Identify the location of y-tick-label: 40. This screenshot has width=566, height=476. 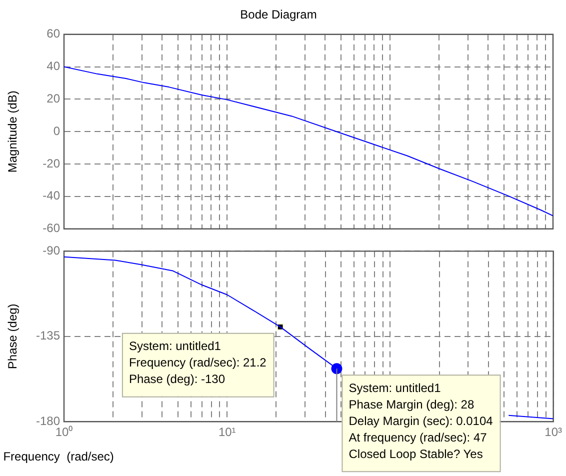
(53, 66).